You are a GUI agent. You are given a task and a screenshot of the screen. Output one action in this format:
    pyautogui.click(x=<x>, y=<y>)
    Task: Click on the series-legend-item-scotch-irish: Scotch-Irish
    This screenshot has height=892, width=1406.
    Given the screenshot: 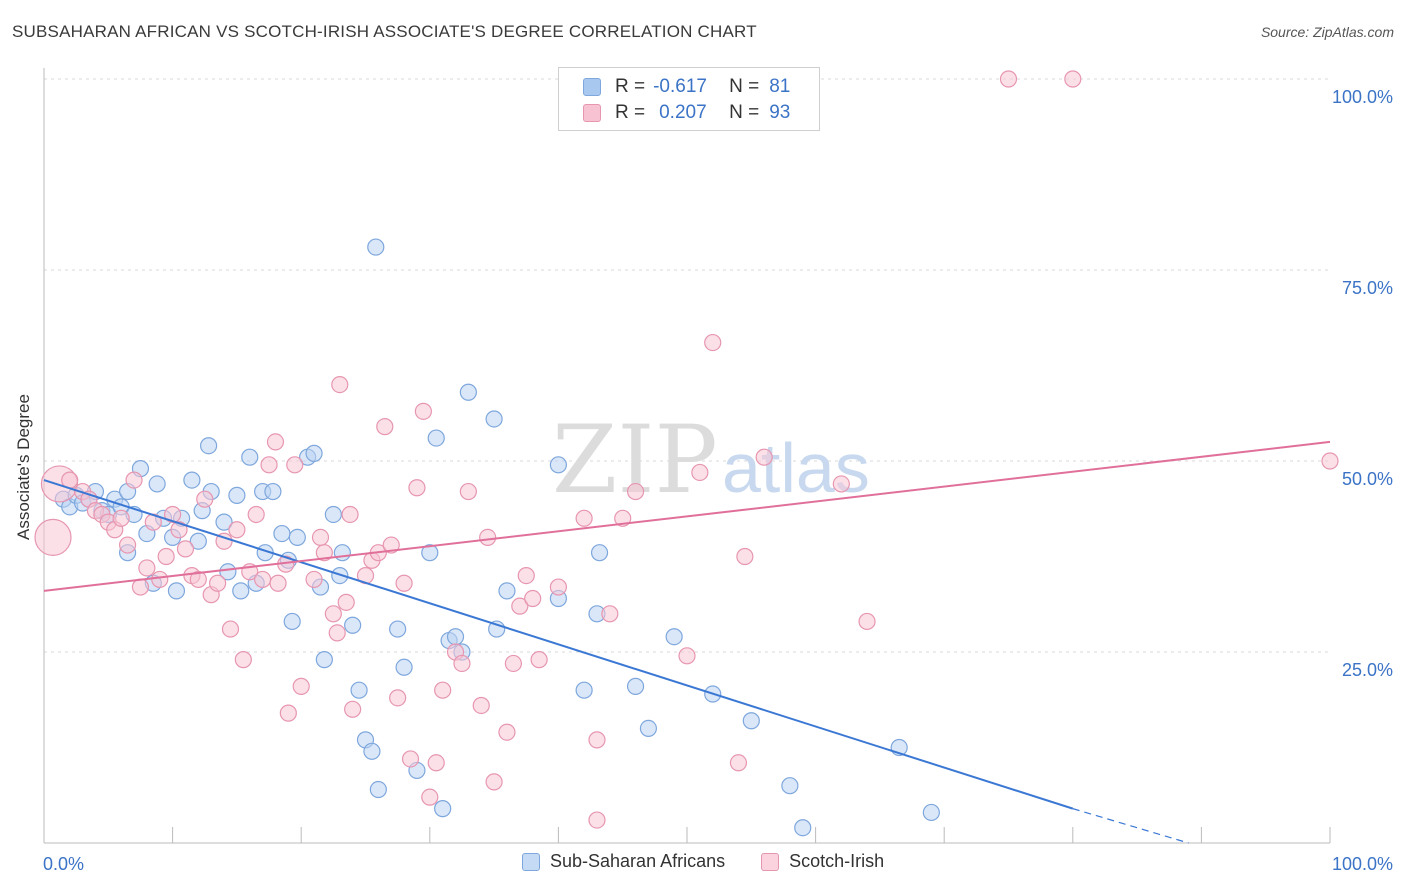 What is the action you would take?
    pyautogui.click(x=822, y=861)
    